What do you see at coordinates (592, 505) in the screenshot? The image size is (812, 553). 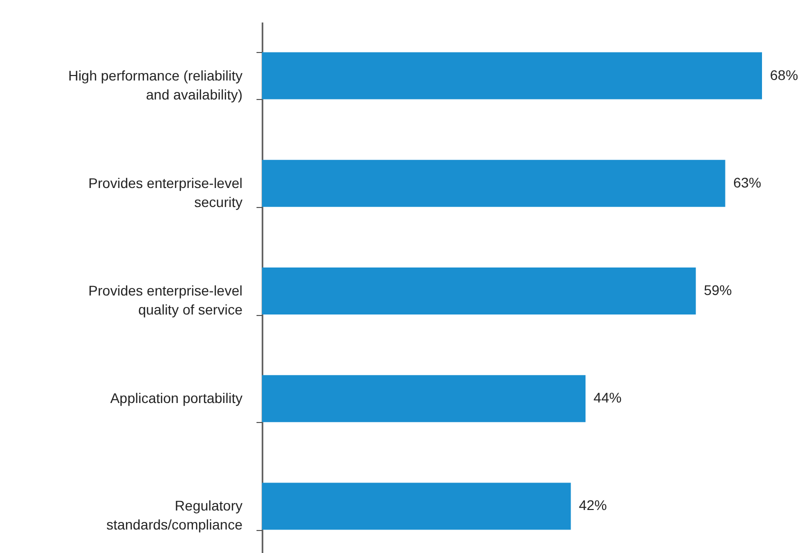 I see `data-label: 42%` at bounding box center [592, 505].